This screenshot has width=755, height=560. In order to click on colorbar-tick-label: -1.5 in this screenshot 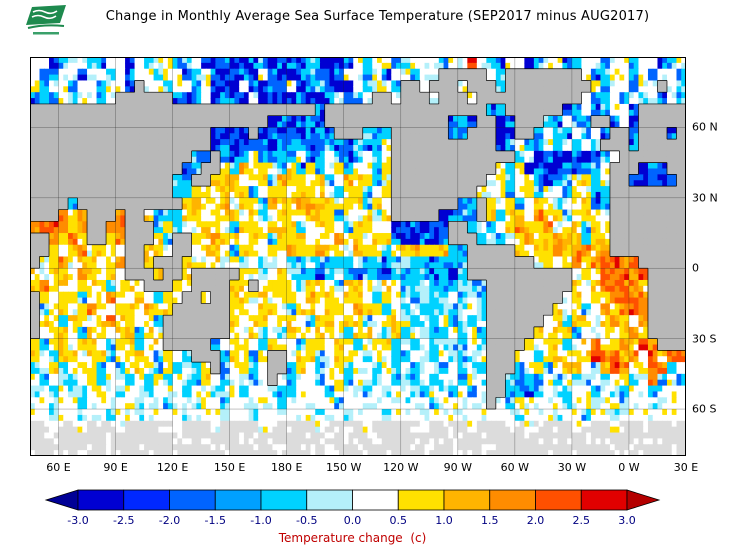, I will do `click(215, 520)`.